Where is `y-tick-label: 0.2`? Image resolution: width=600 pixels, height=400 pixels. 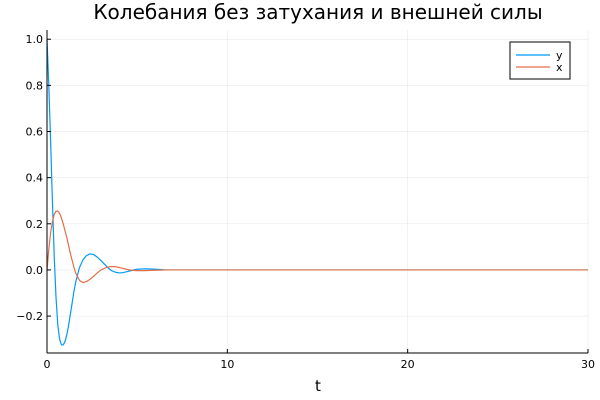
y-tick-label: 0.2 is located at coordinates (35, 224).